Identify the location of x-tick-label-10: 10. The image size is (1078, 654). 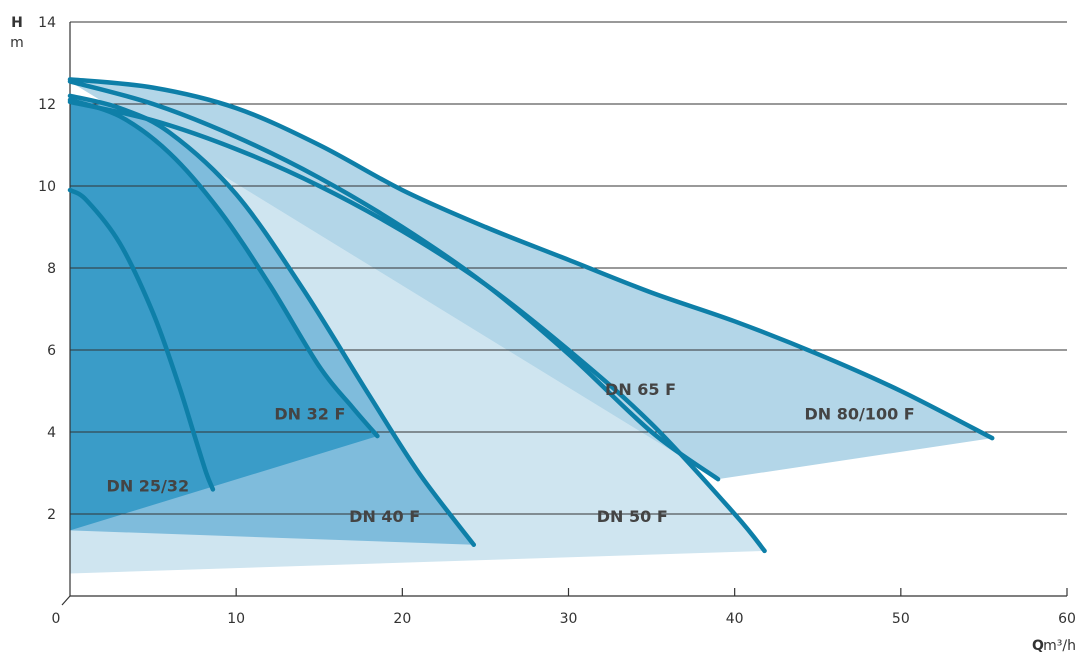
(236, 619).